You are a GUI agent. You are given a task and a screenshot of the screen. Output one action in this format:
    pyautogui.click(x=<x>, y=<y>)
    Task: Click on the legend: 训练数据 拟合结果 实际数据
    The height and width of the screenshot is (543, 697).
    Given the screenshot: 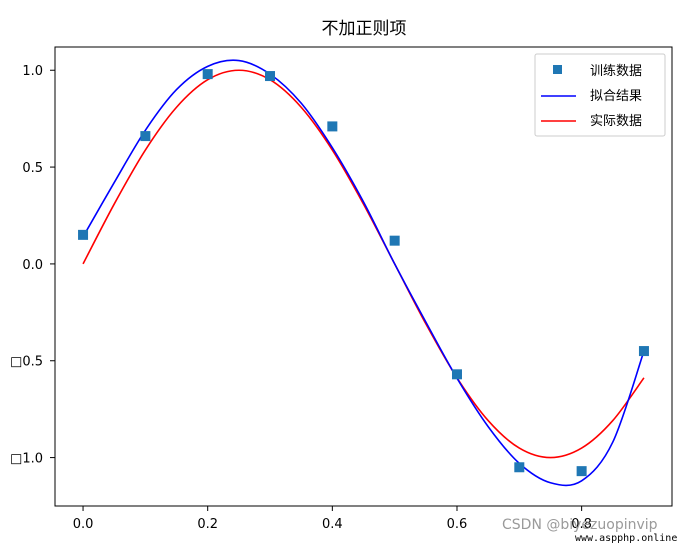 What is the action you would take?
    pyautogui.click(x=600, y=95)
    